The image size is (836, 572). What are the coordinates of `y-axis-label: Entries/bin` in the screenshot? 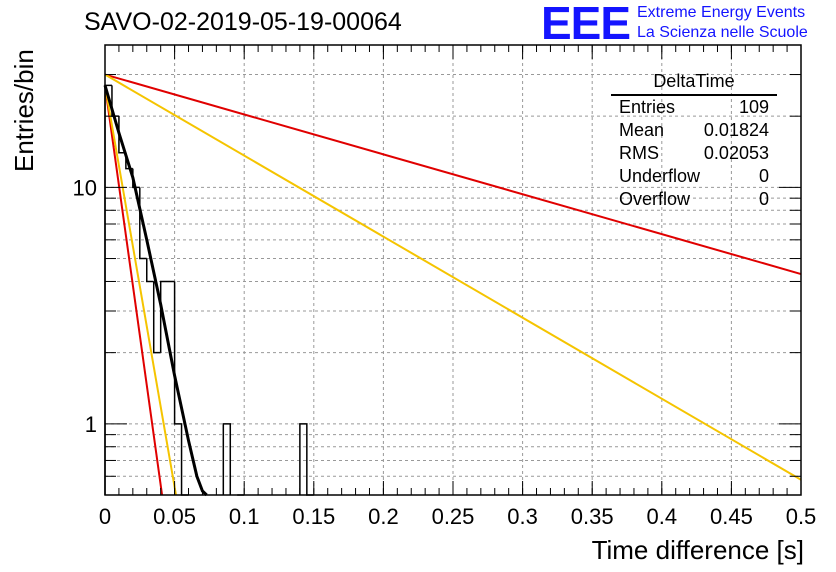 It's located at (24, 110).